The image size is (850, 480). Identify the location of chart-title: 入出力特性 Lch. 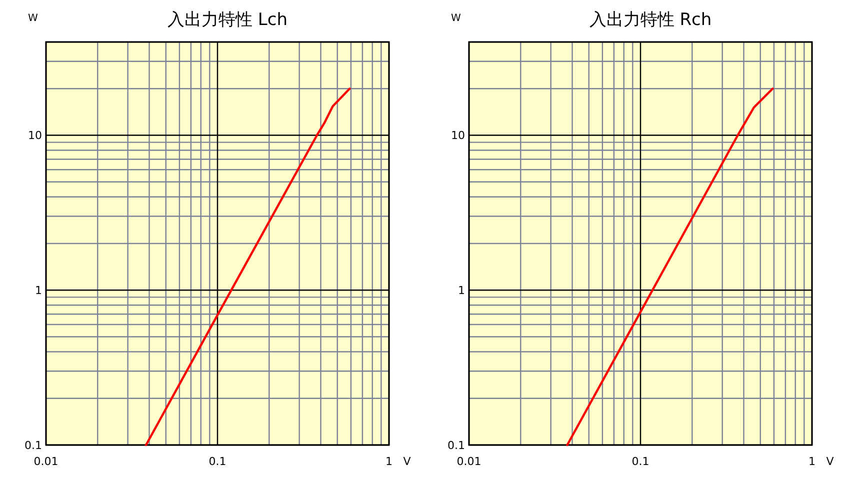
(228, 20).